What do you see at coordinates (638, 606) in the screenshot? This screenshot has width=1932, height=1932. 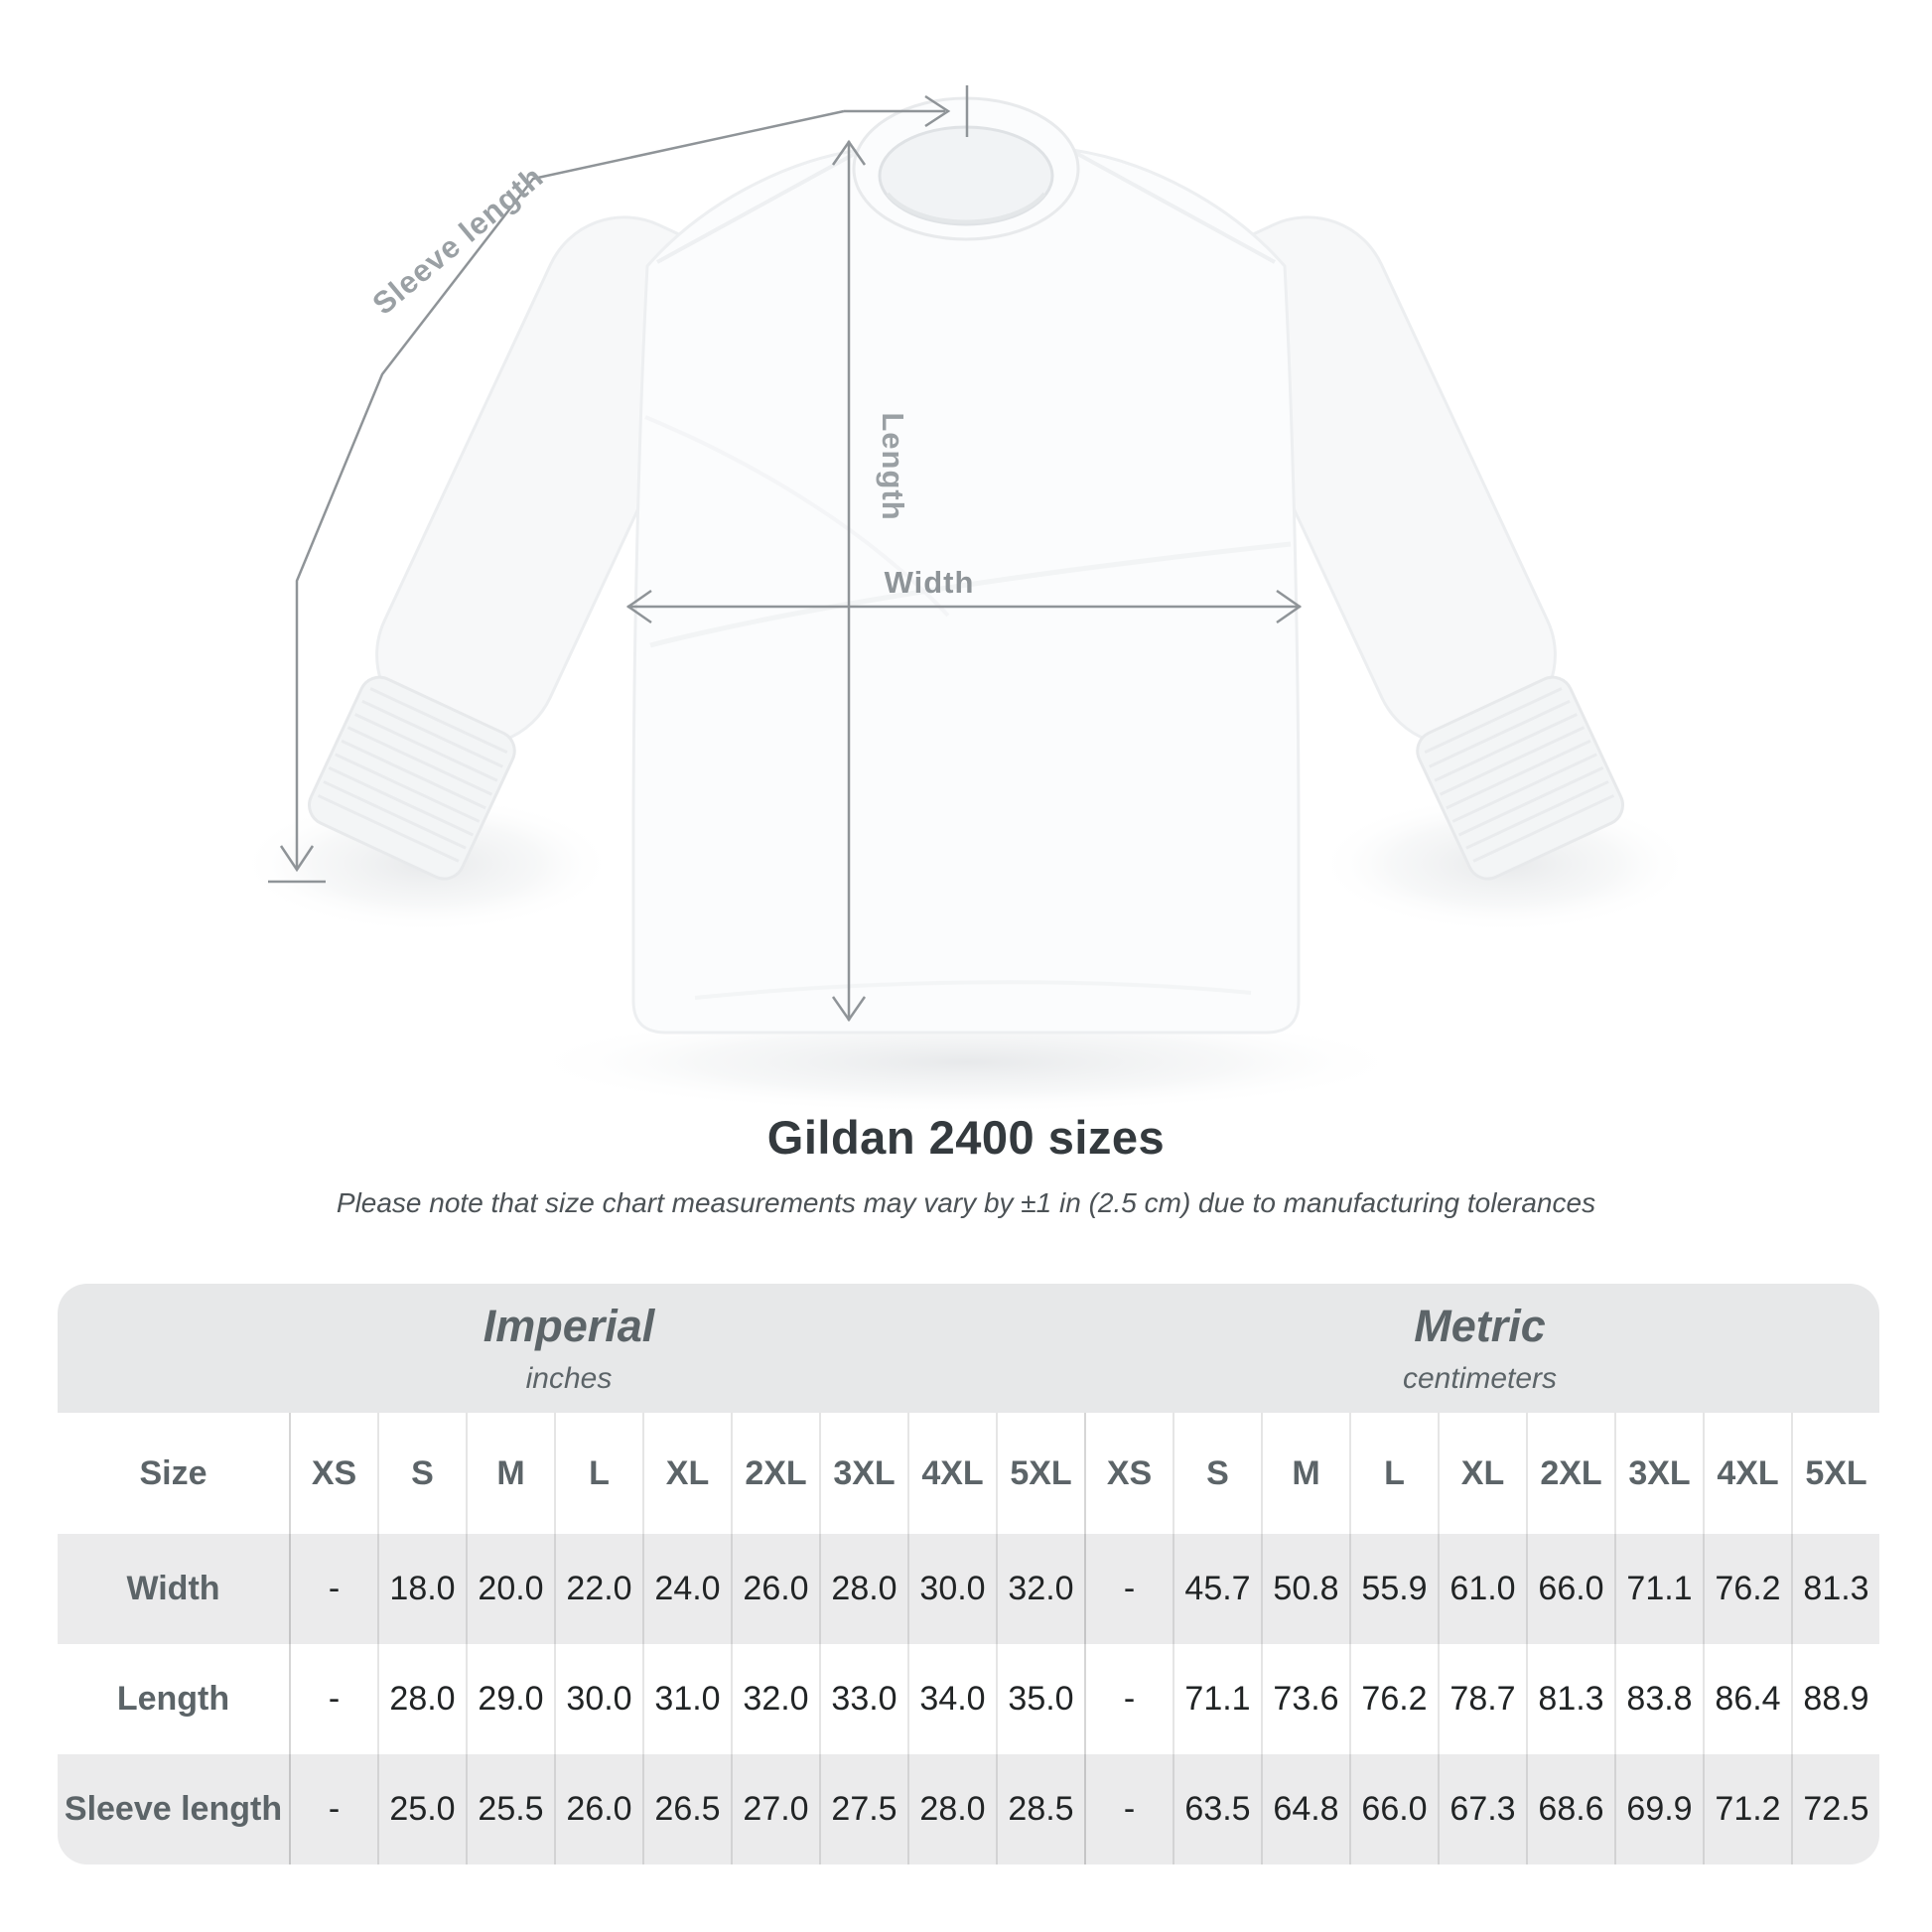 I see `width-arrow-left` at bounding box center [638, 606].